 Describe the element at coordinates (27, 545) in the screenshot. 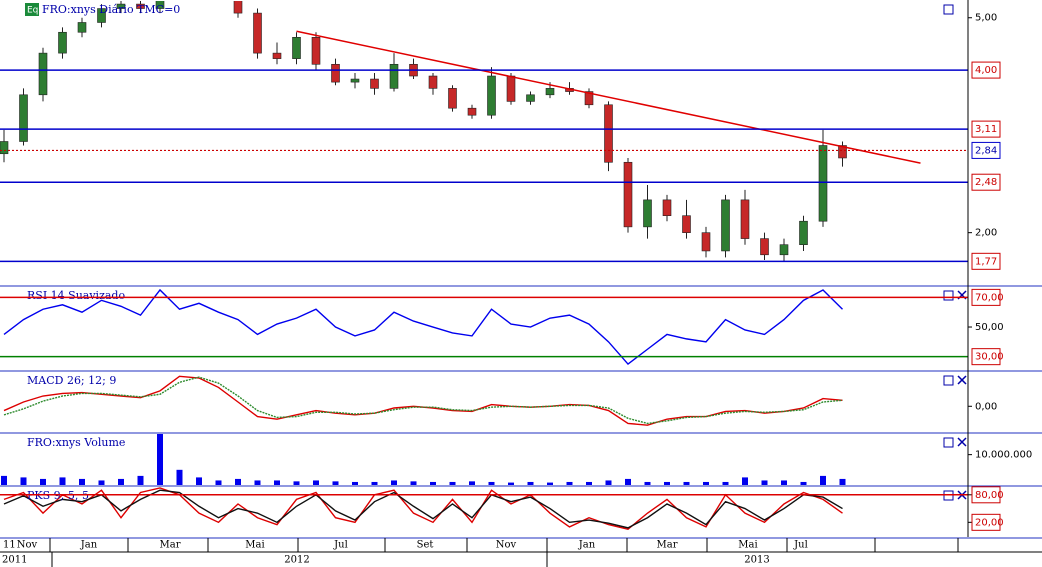

I see `x-month-label: Nov` at that location.